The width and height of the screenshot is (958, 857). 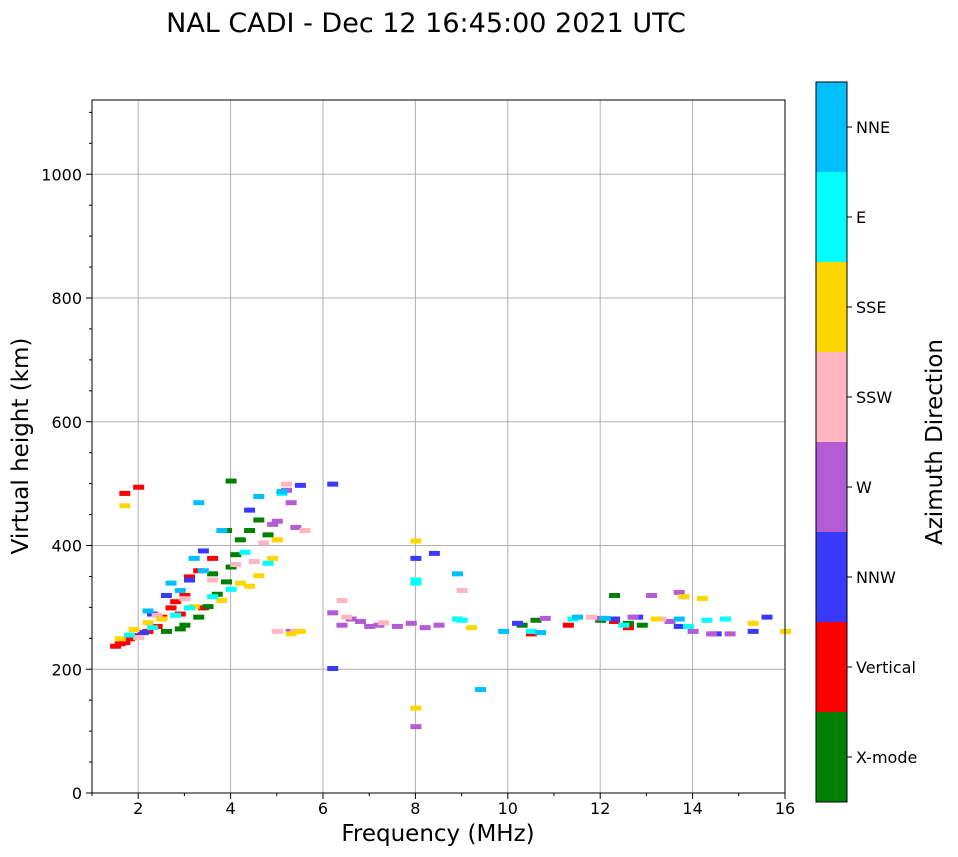 I want to click on colorbar-label-vertical: Vertical, so click(x=886, y=667).